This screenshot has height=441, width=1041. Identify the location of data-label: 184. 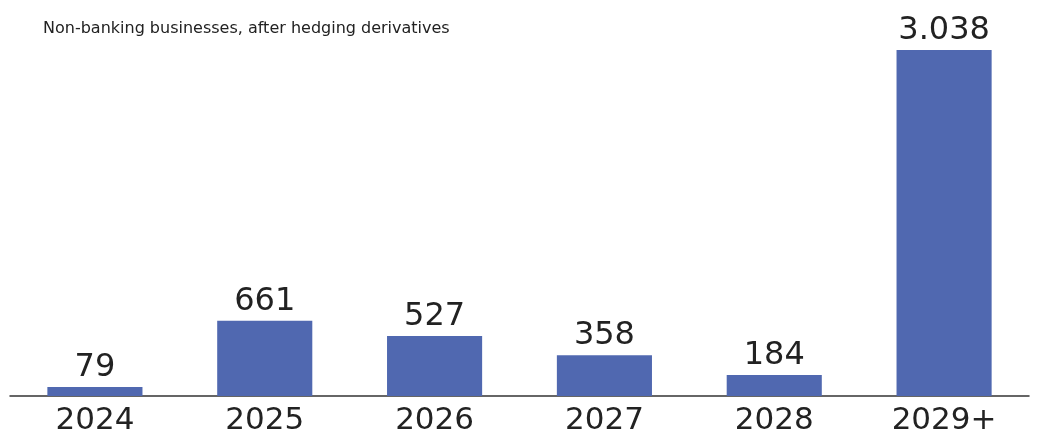
(774, 353).